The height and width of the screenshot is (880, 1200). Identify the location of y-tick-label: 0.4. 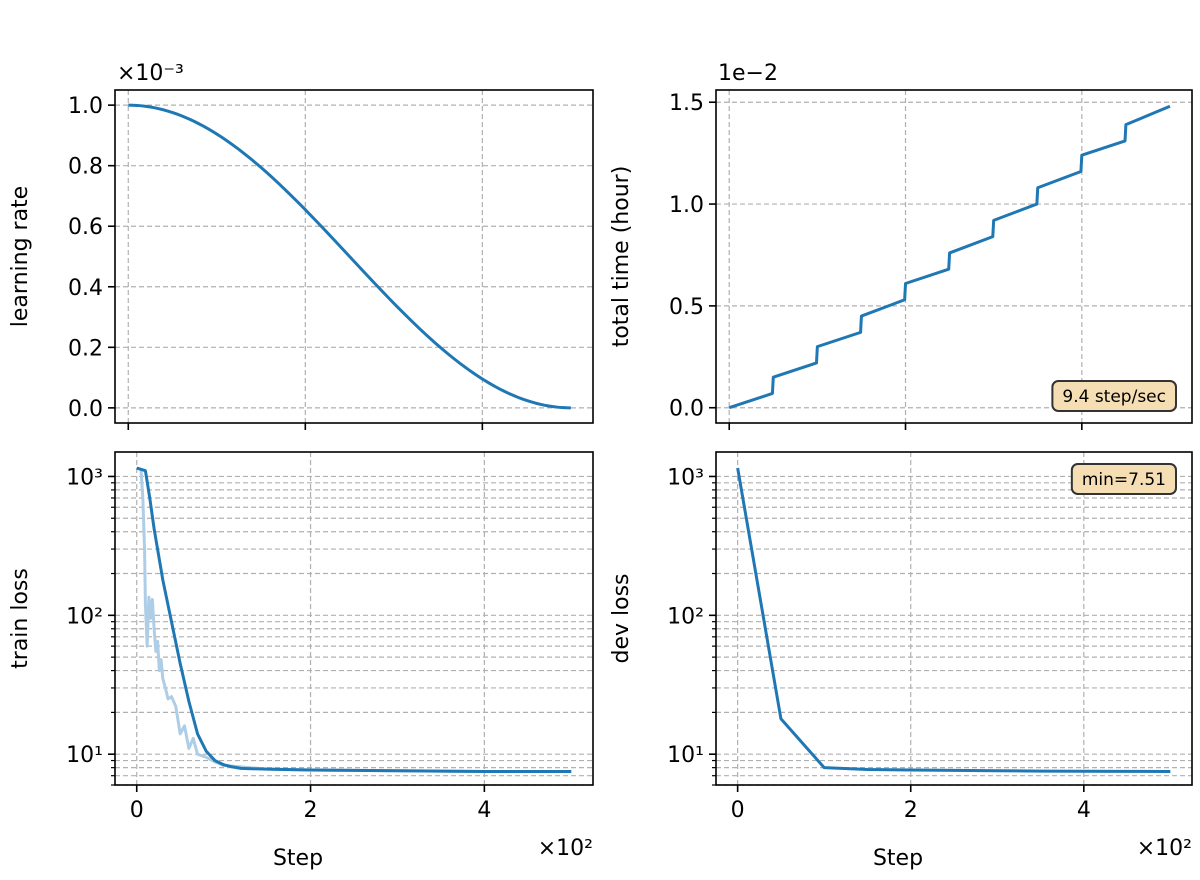
(85, 288).